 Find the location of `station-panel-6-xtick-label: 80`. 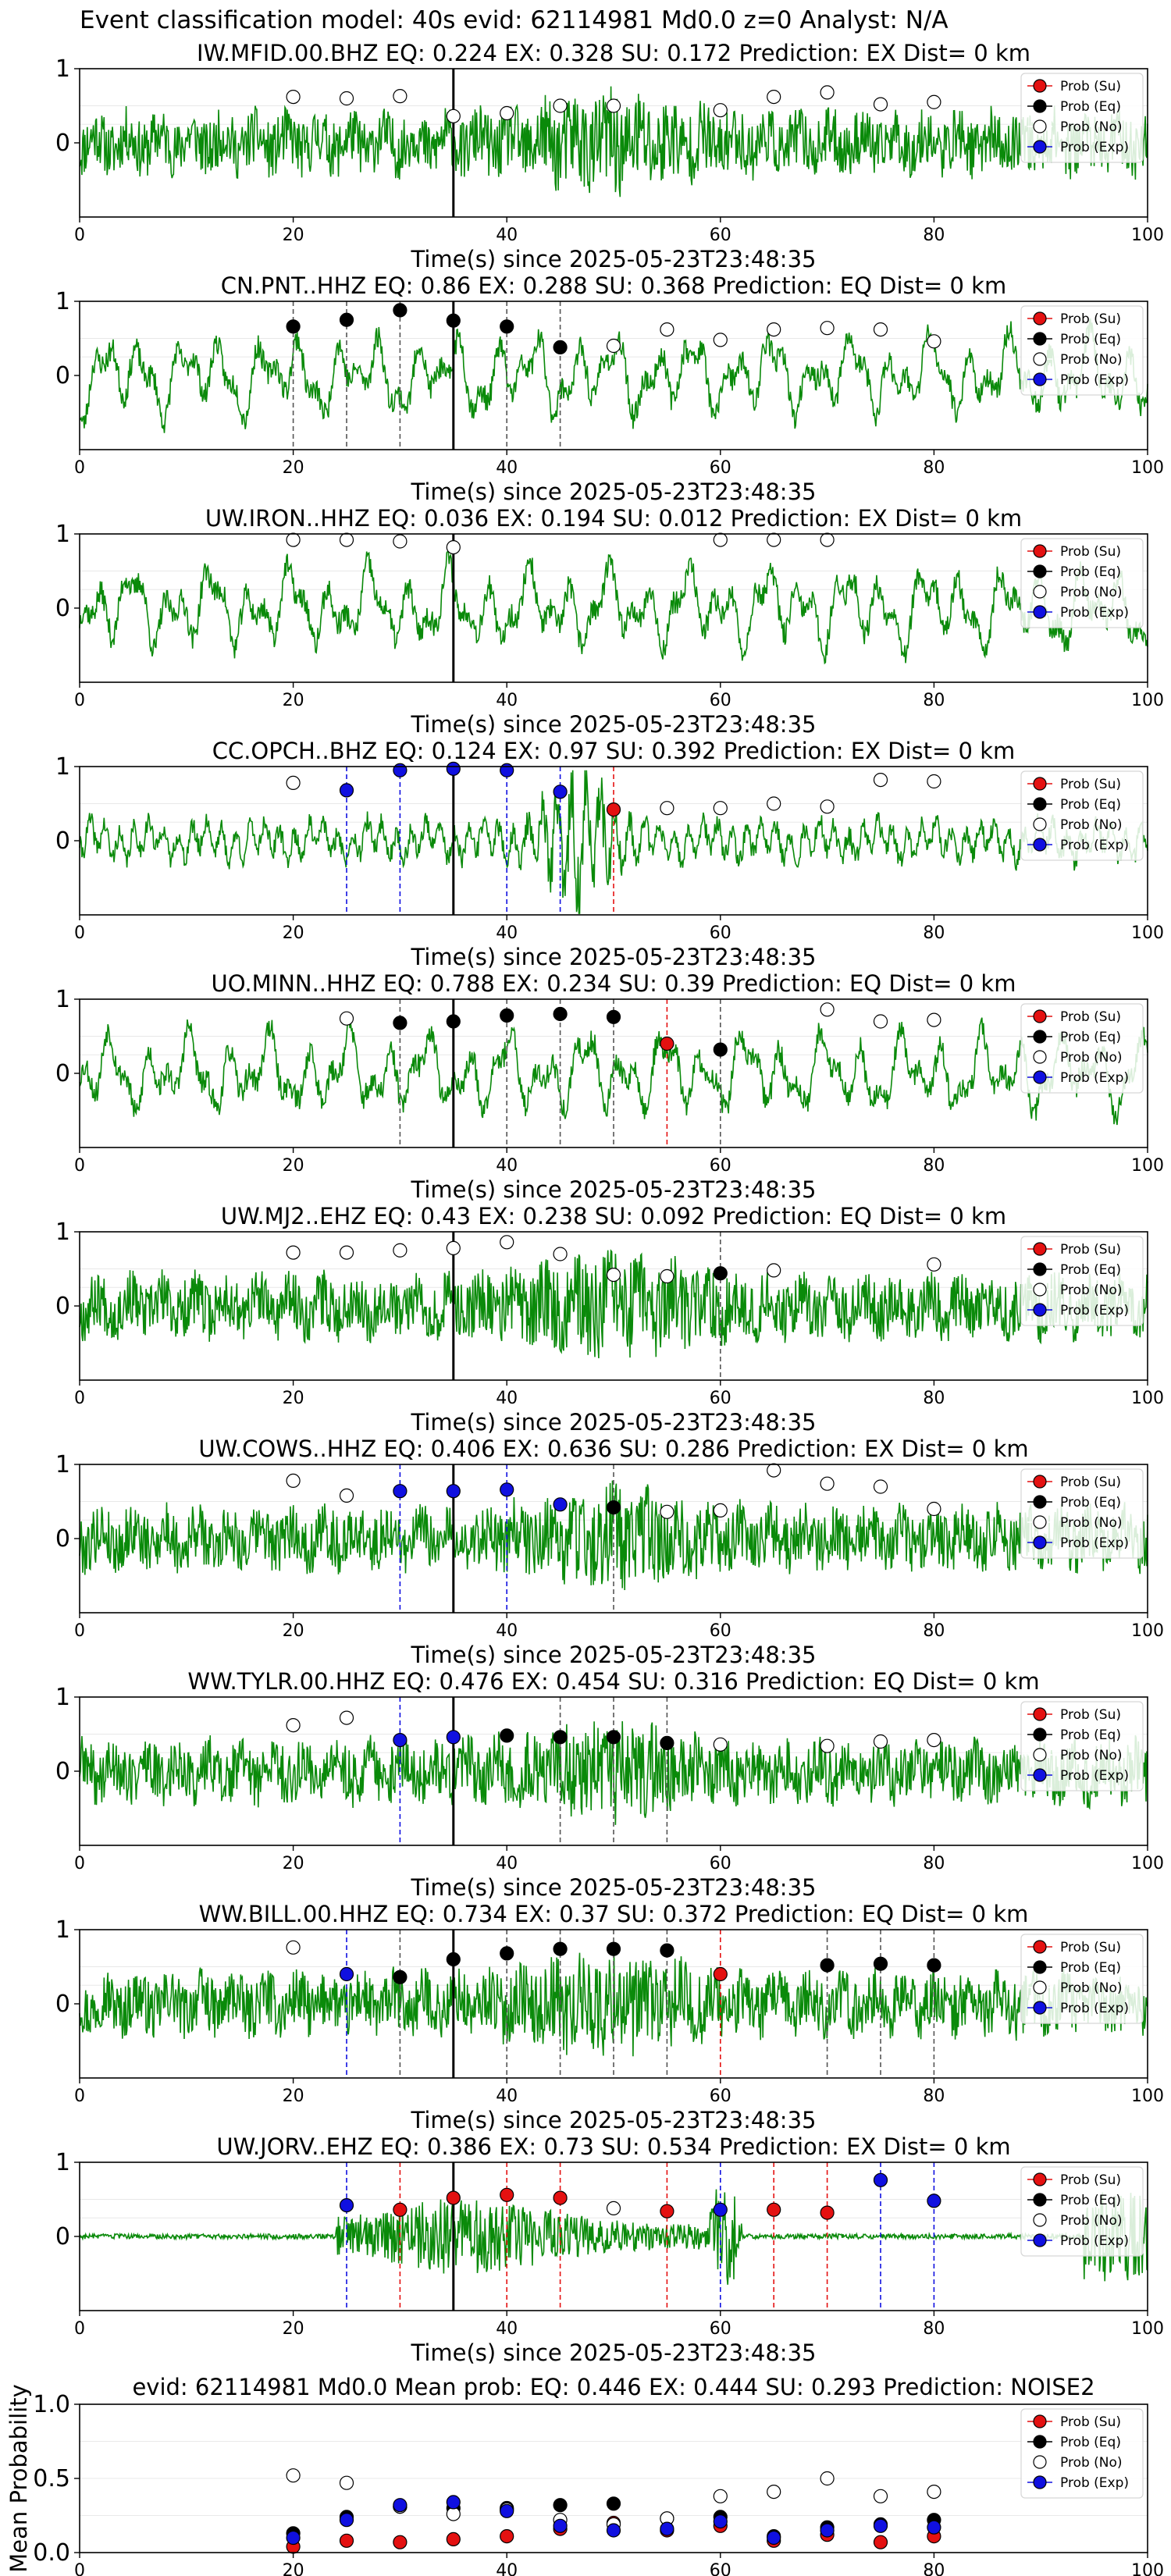

station-panel-6-xtick-label: 80 is located at coordinates (934, 1398).